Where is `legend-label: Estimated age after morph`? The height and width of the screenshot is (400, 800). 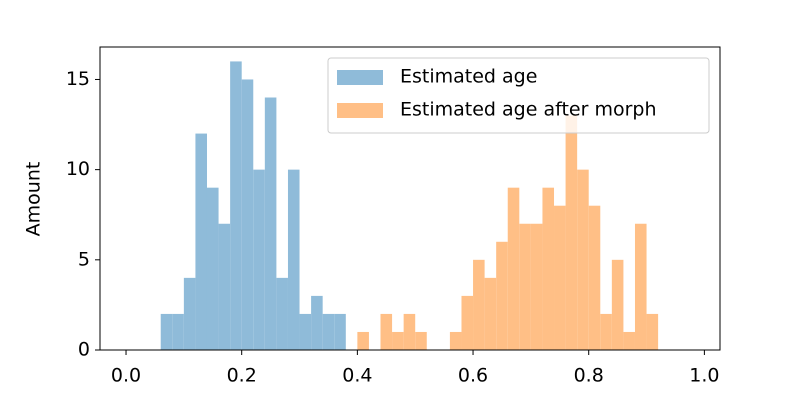
legend-label: Estimated age after morph is located at coordinates (528, 110).